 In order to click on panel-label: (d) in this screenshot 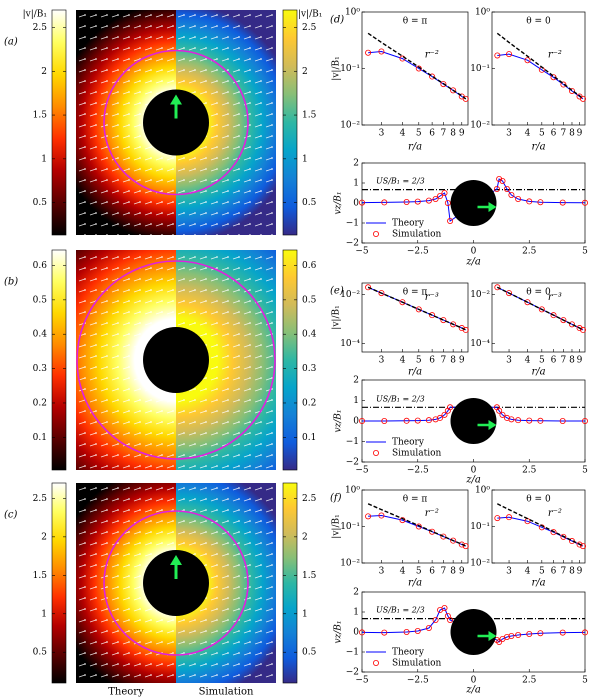, I will do `click(337, 20)`.